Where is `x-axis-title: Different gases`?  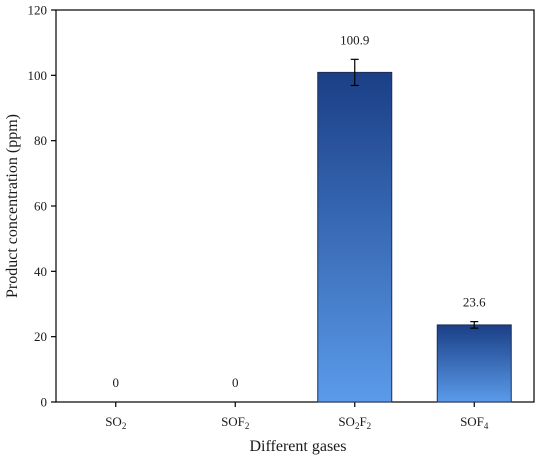
x-axis-title: Different gases is located at coordinates (298, 446).